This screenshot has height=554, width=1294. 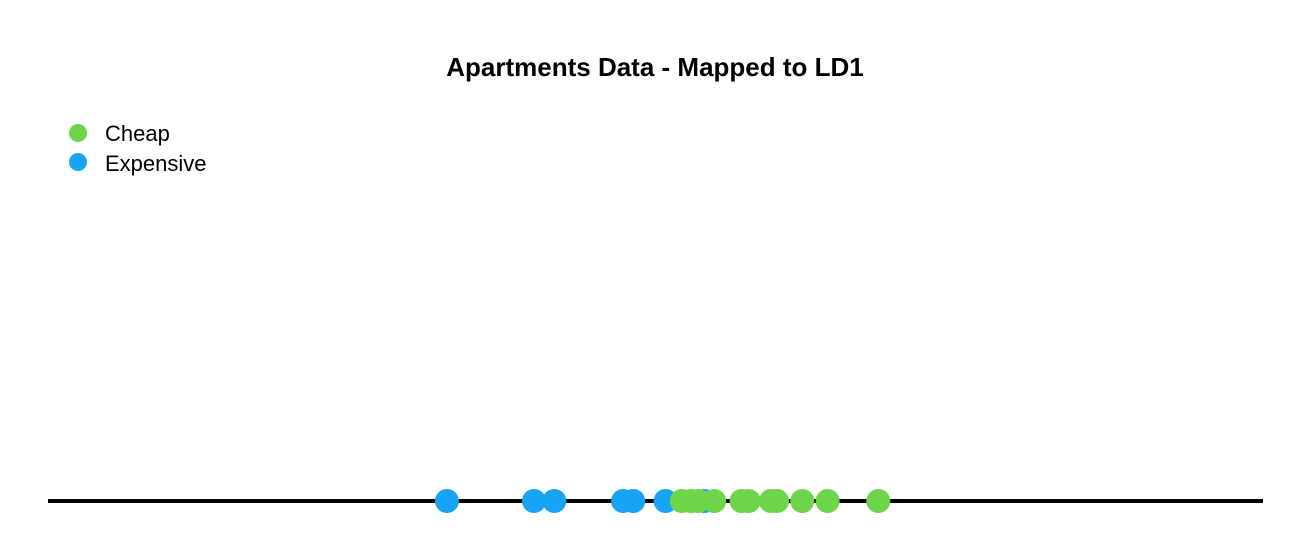 I want to click on legend-item-expensive: Expensive, so click(x=138, y=163).